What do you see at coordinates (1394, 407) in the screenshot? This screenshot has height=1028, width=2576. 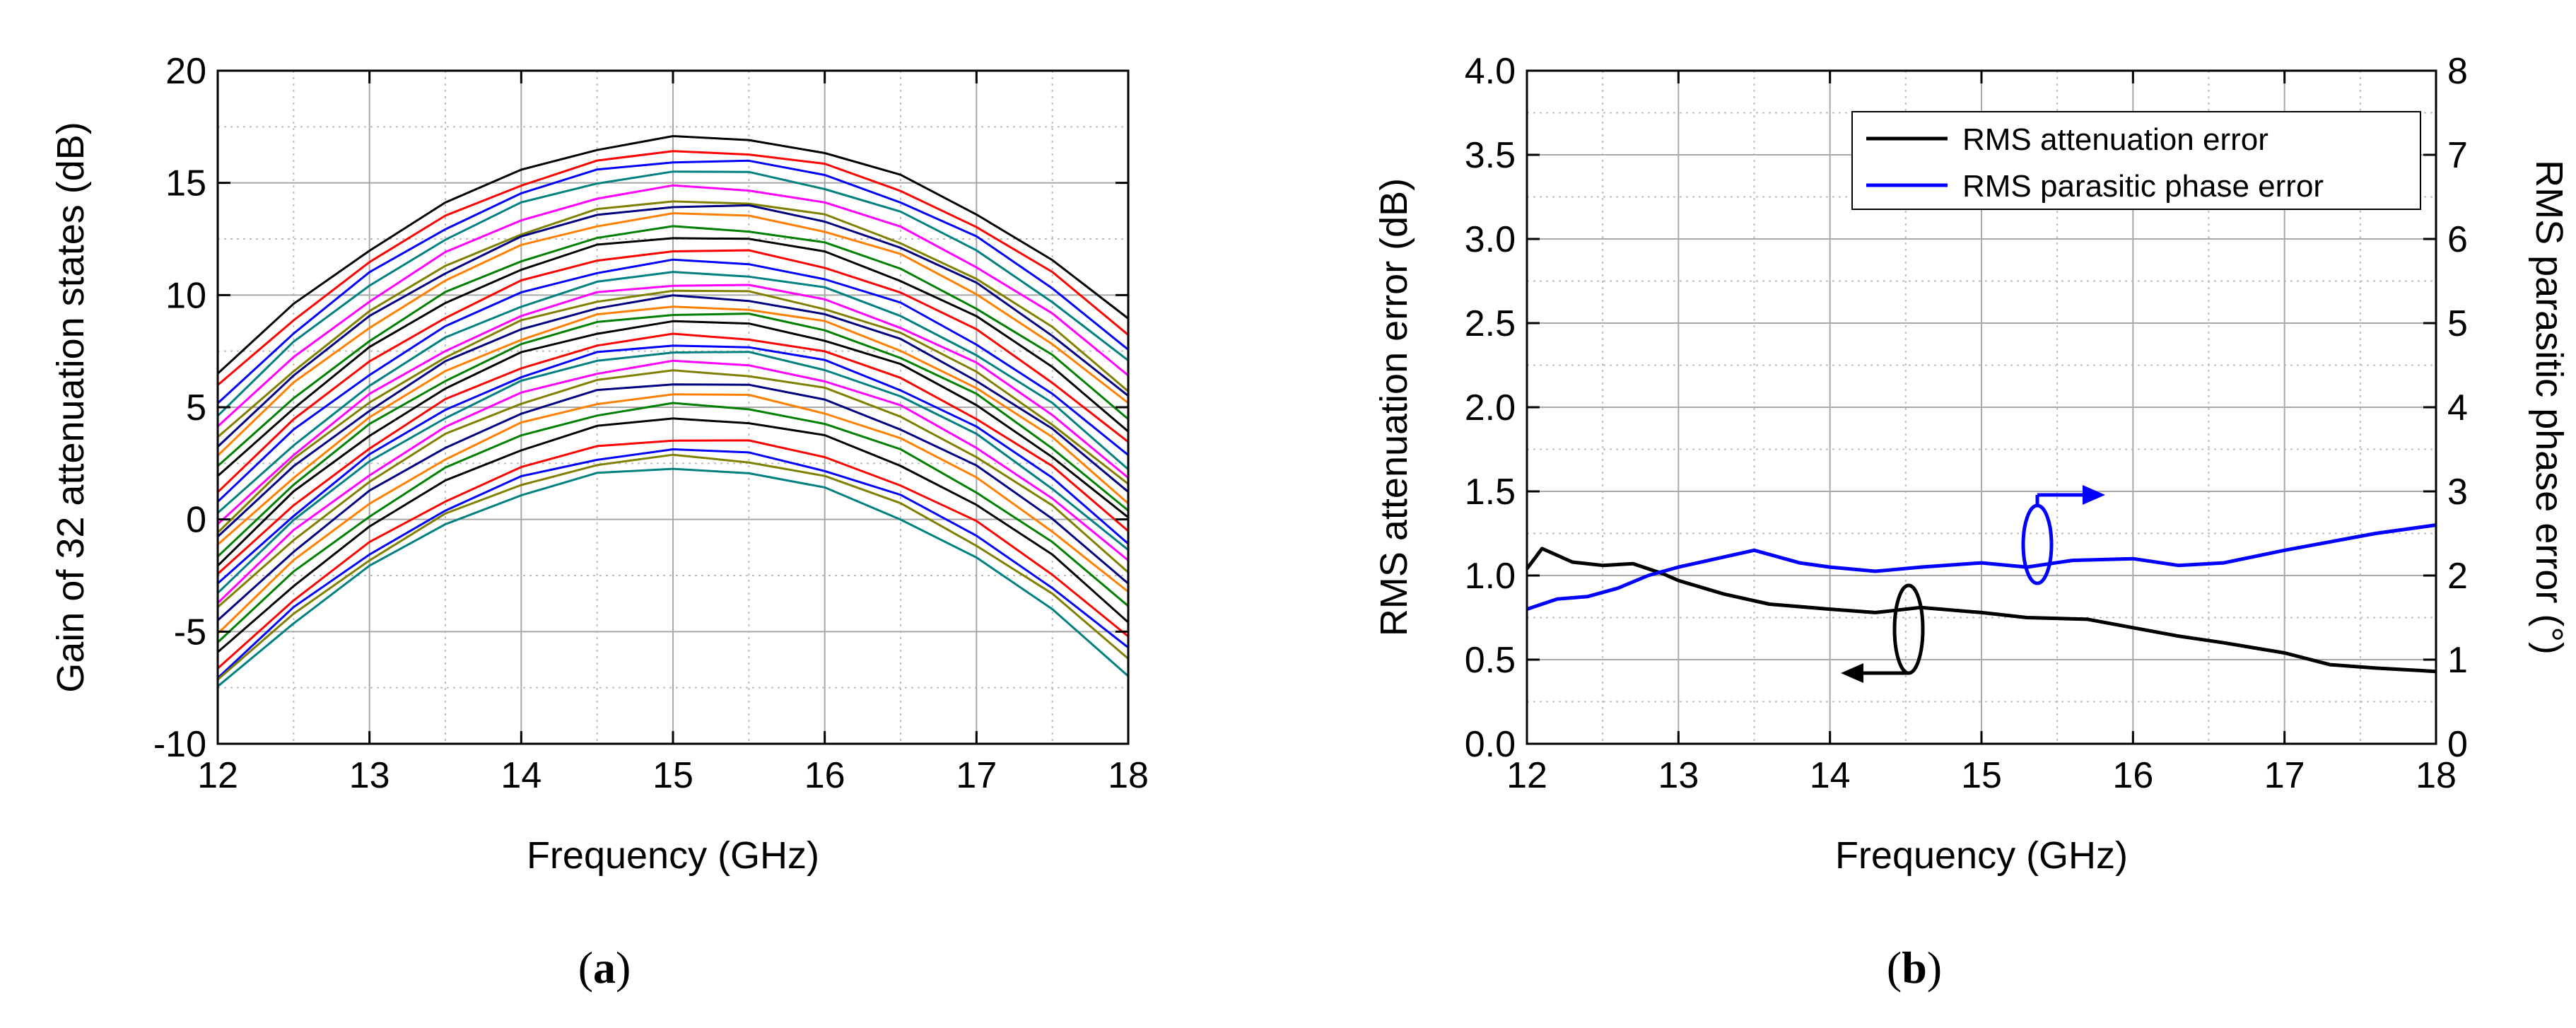 I see `panel-b-left-y-axis-label: RMS attenuation error (dB)` at bounding box center [1394, 407].